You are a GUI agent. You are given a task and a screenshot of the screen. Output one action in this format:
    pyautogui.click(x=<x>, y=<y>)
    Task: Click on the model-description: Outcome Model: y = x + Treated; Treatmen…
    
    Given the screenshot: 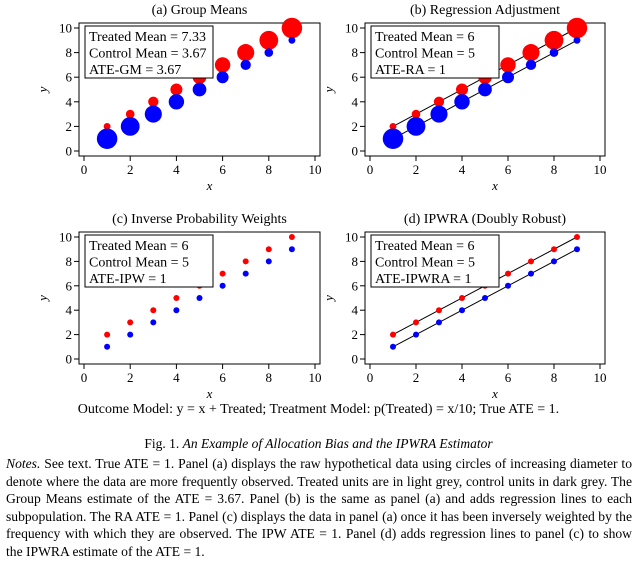 What is the action you would take?
    pyautogui.click(x=318, y=409)
    